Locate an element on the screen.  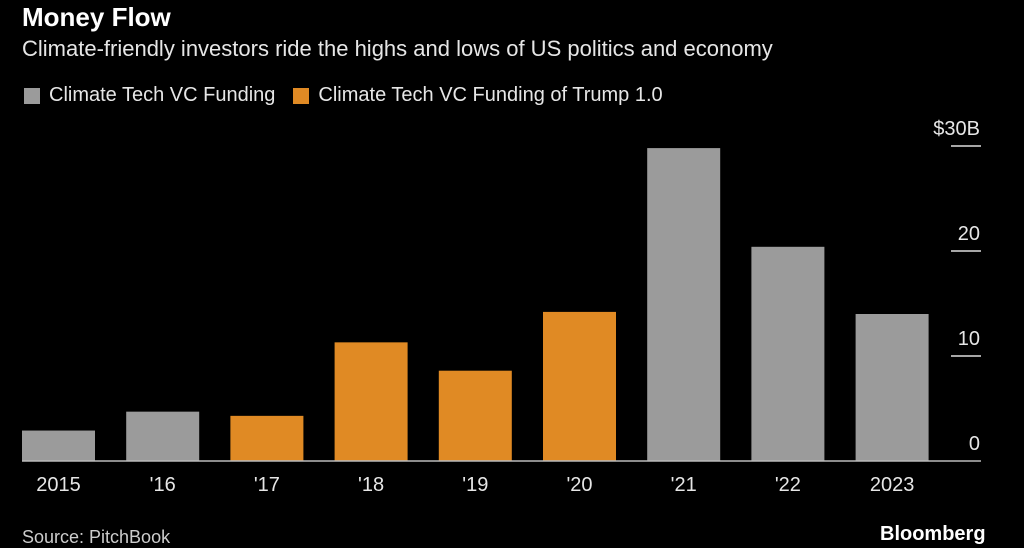
legend-item-trump: Climate Tech VC Funding of Trump 1.0 is located at coordinates (478, 95).